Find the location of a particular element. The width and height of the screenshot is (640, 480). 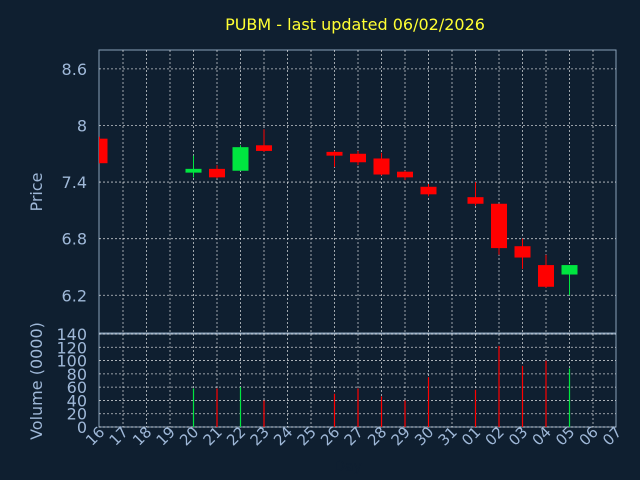

volume-tick-label: 80 is located at coordinates (77, 374).